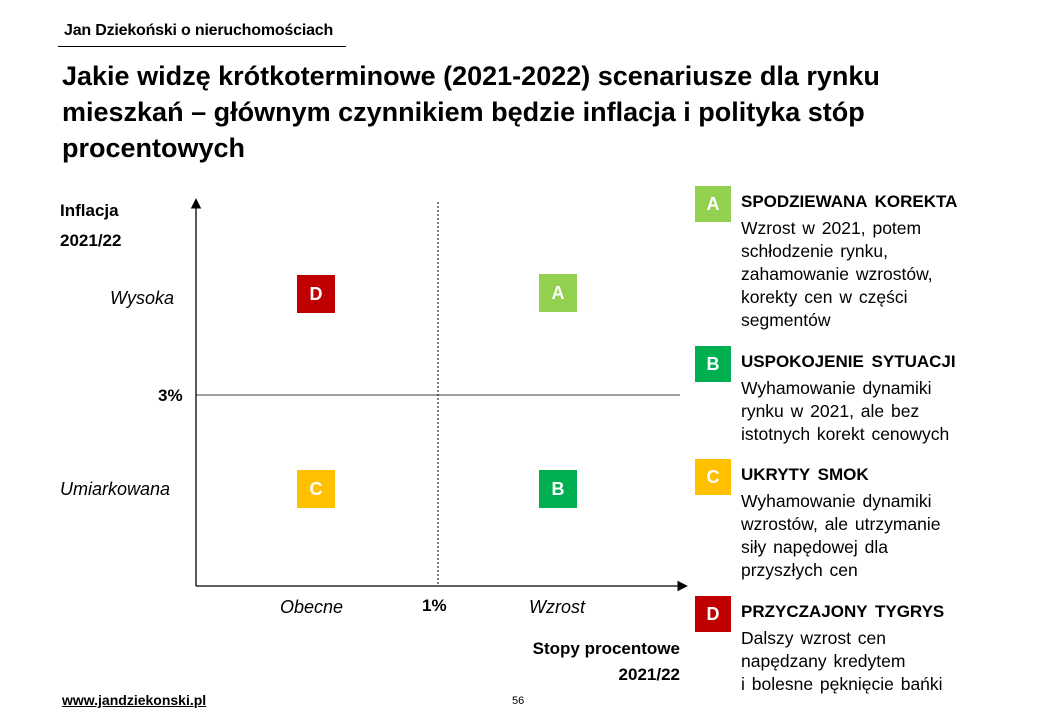  Describe the element at coordinates (848, 361) in the screenshot. I see `legend-title-b: USPOKOJENIE SYTUACJI` at that location.